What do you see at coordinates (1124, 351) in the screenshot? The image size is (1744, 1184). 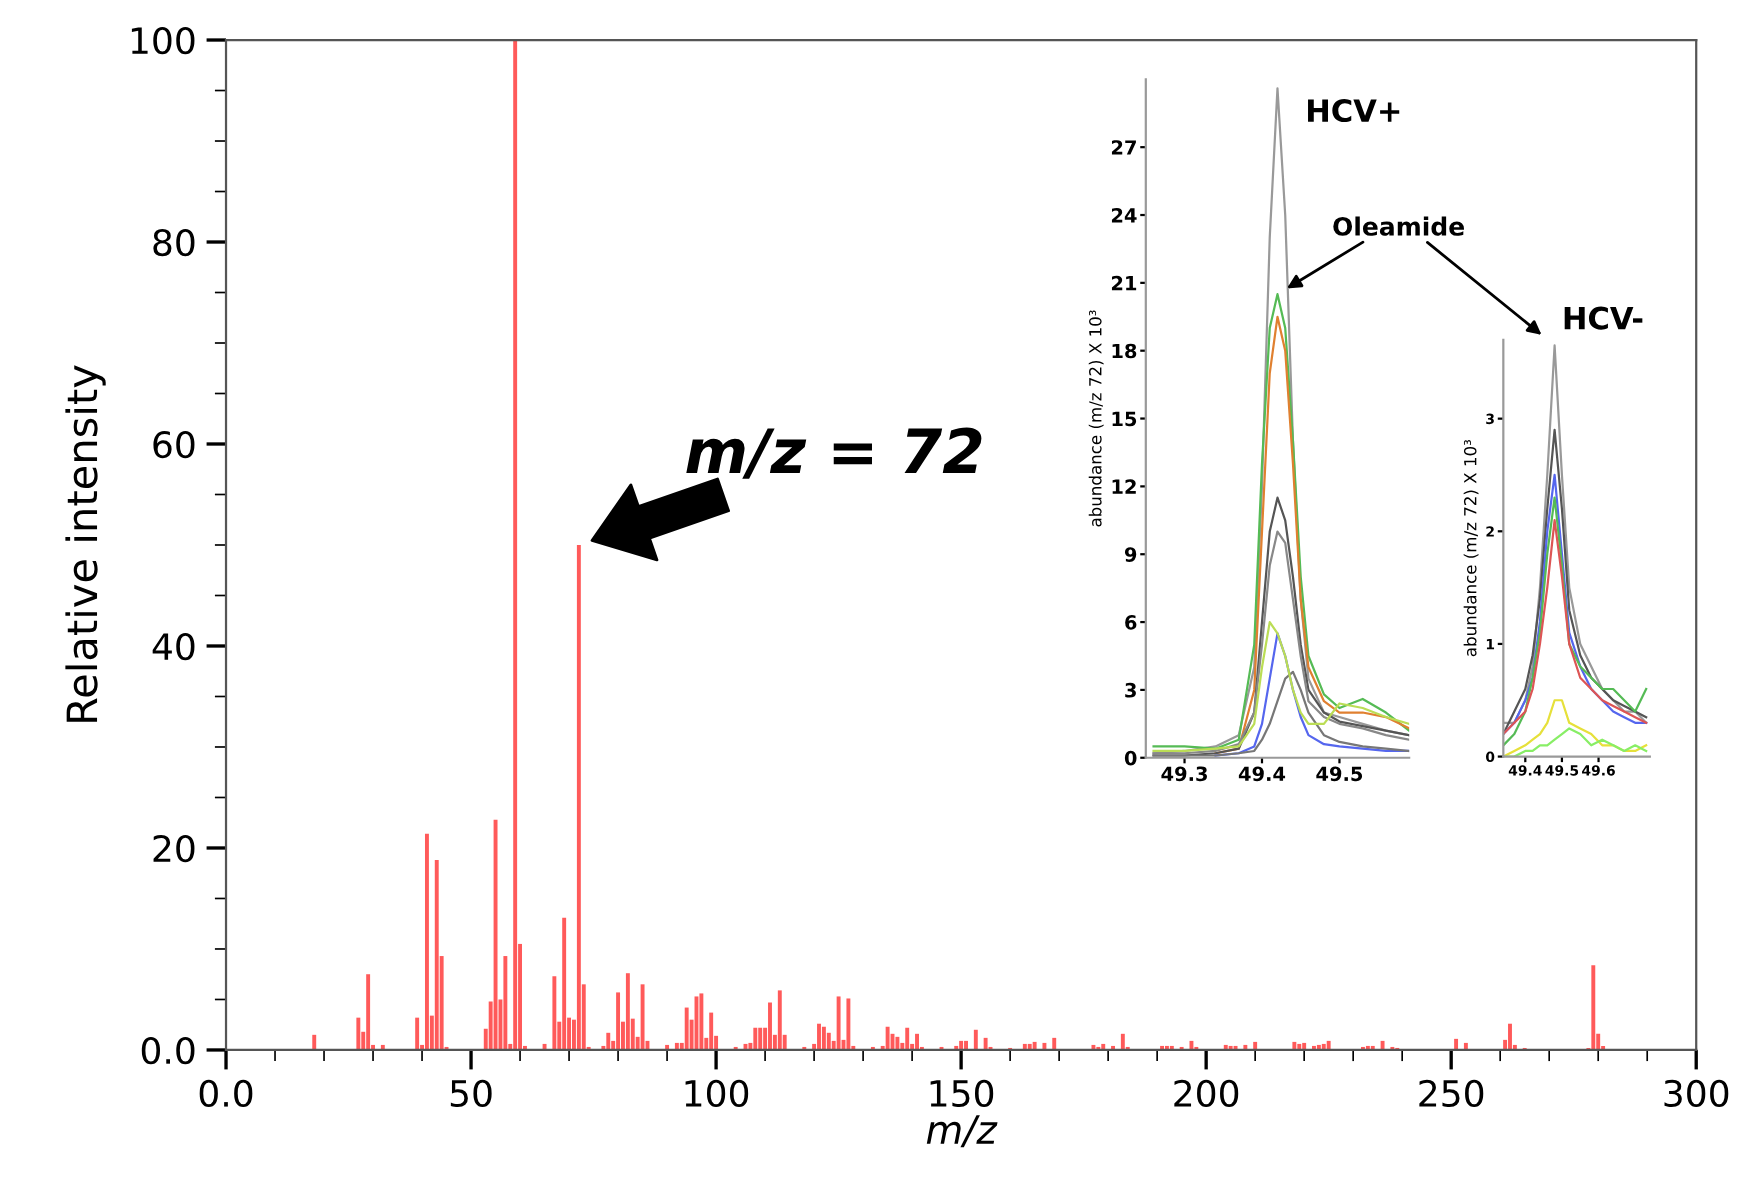 I see `y-tick-label: 18` at bounding box center [1124, 351].